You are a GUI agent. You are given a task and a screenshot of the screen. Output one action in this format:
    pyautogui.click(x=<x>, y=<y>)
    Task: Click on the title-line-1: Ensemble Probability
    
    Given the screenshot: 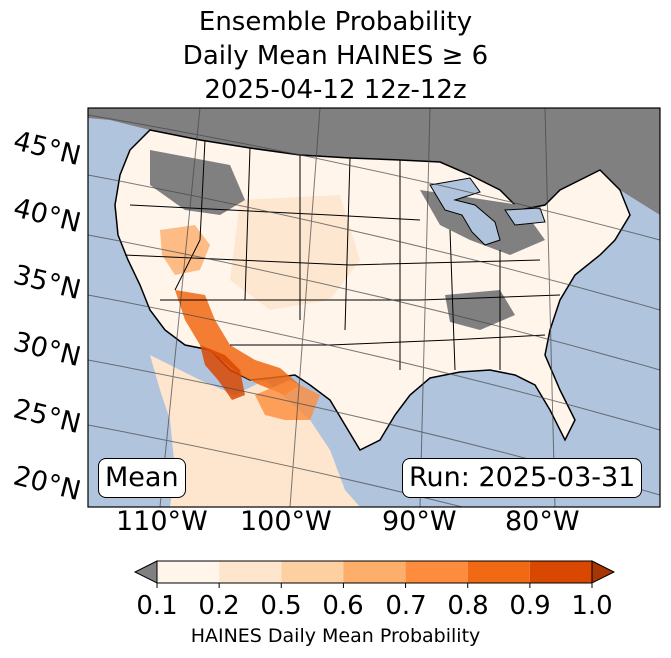 What is the action you would take?
    pyautogui.click(x=335, y=22)
    